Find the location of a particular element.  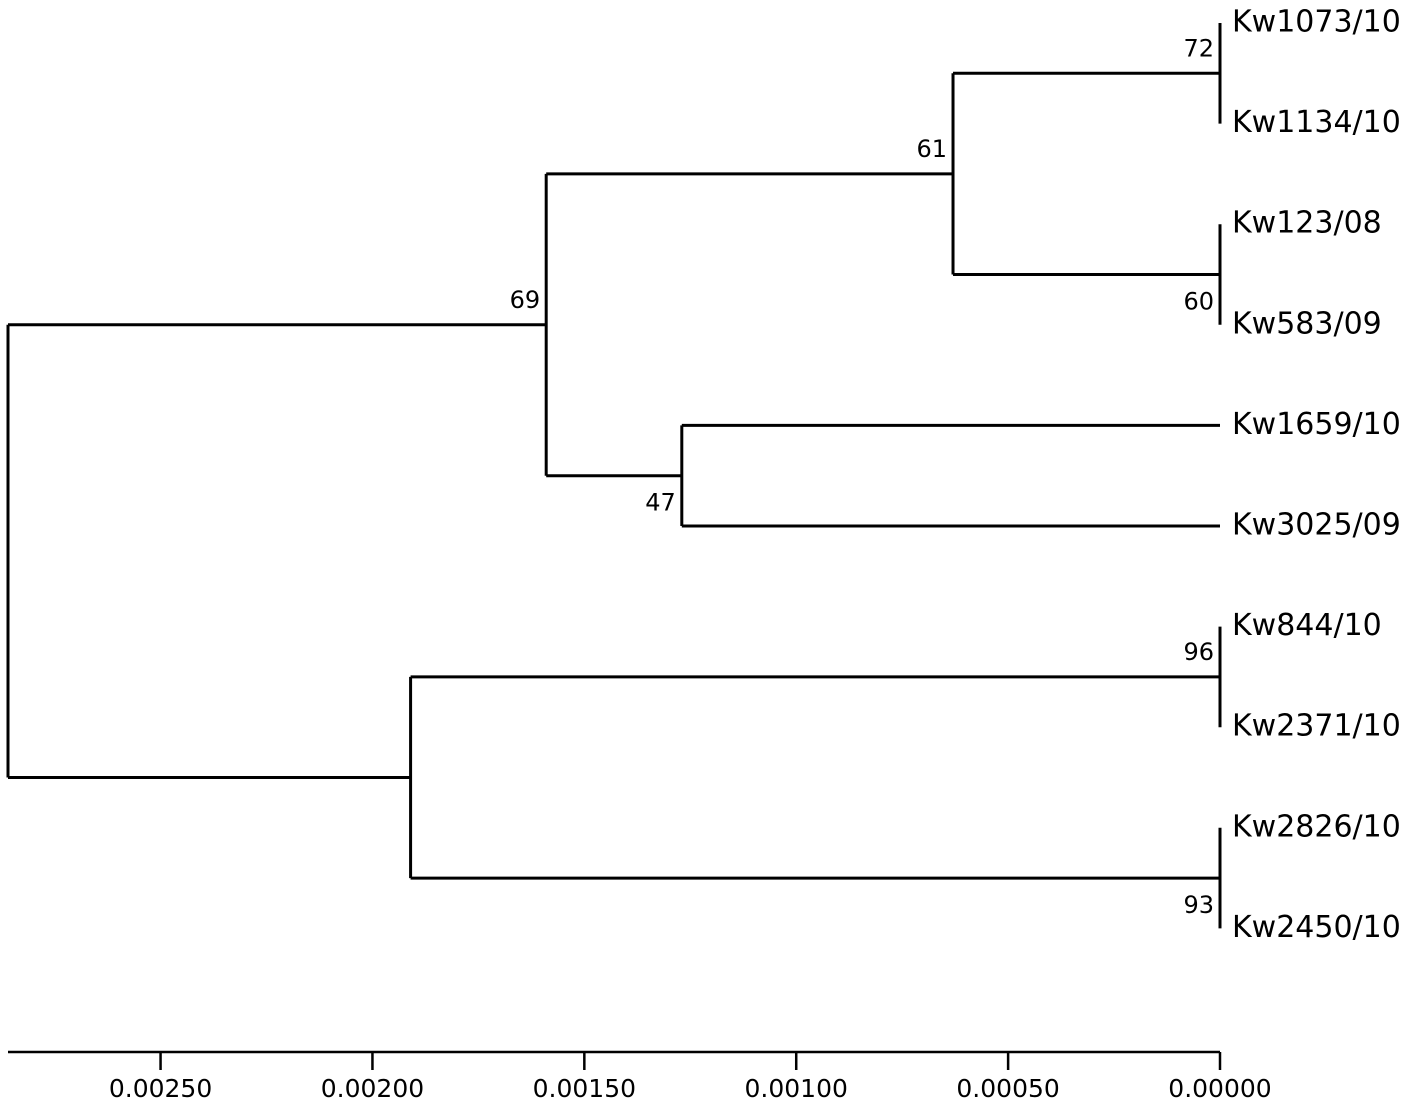

x-tick-label: 0.00200 is located at coordinates (372, 1088).